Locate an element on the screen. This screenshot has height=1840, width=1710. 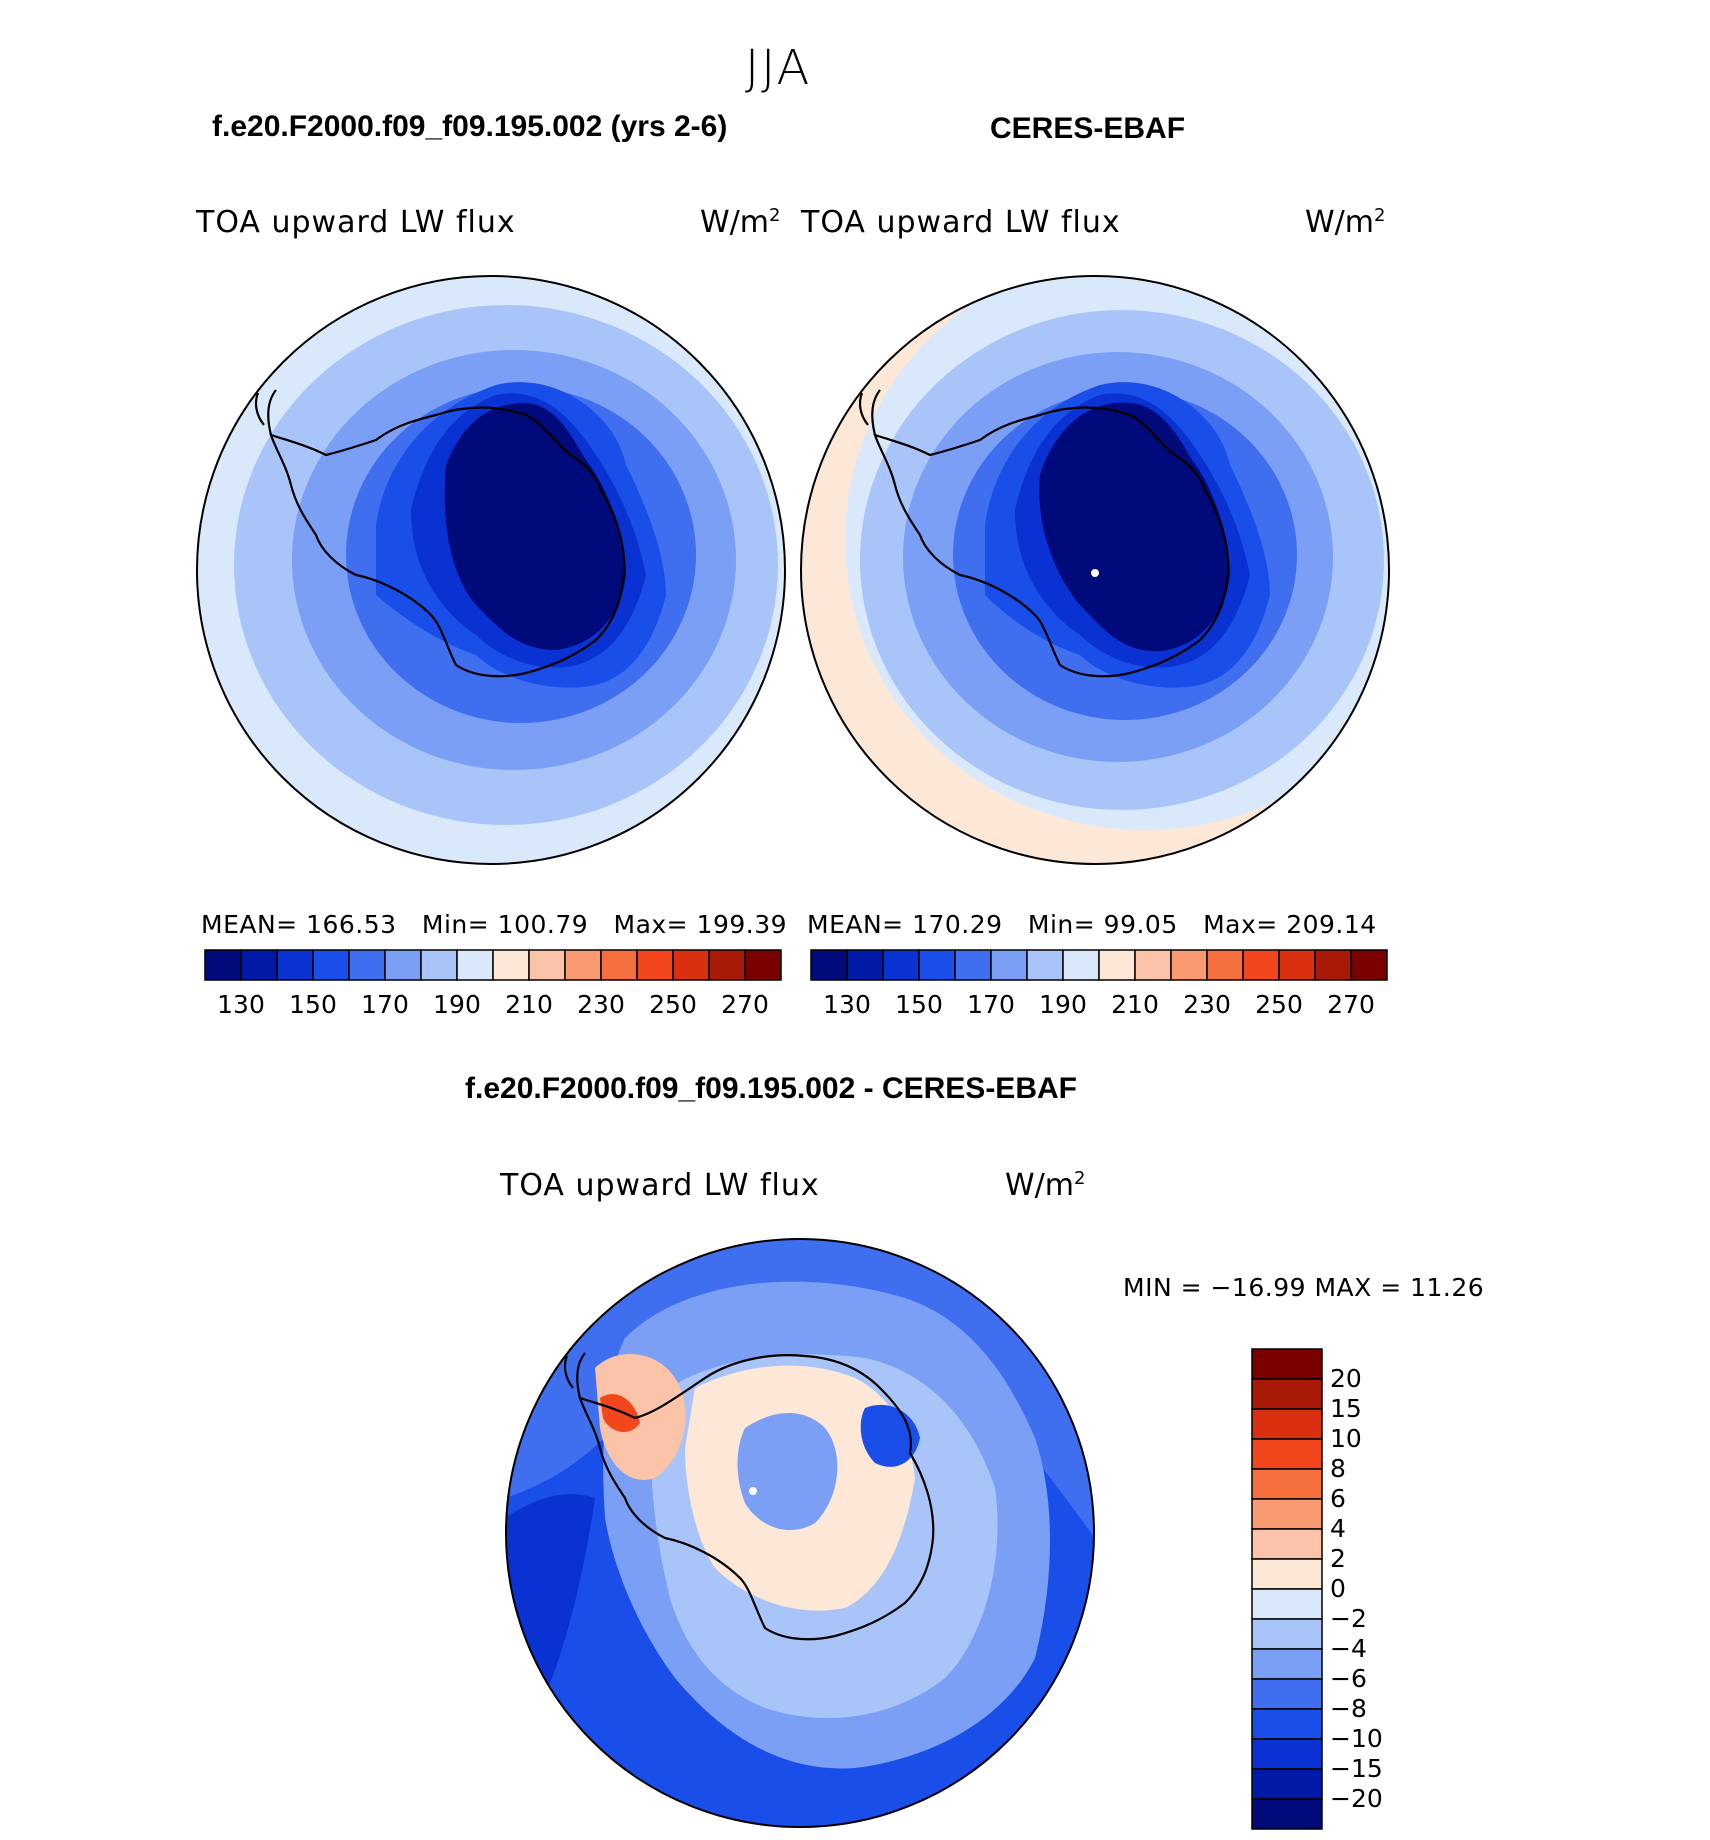
right-variable-label: TOA upward LW flux is located at coordinates (961, 222).